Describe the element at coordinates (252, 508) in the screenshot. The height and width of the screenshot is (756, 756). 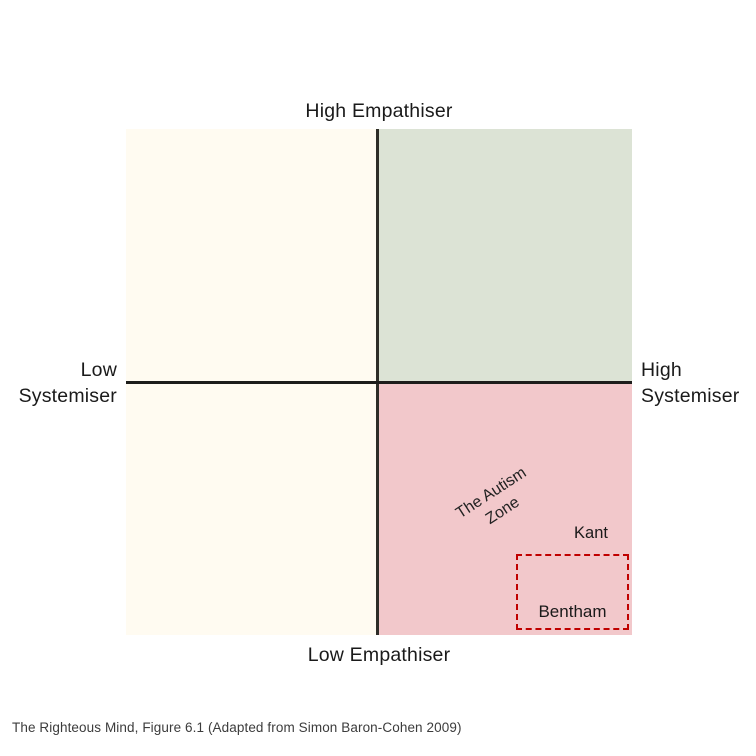
I see `quadrant-bottom-left` at that location.